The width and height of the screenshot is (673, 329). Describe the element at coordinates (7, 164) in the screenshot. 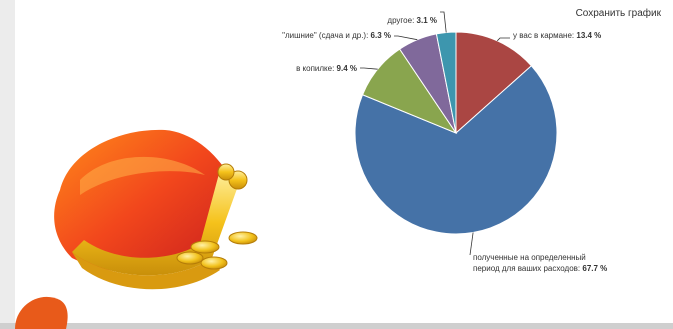

I see `left-edge-bar` at that location.